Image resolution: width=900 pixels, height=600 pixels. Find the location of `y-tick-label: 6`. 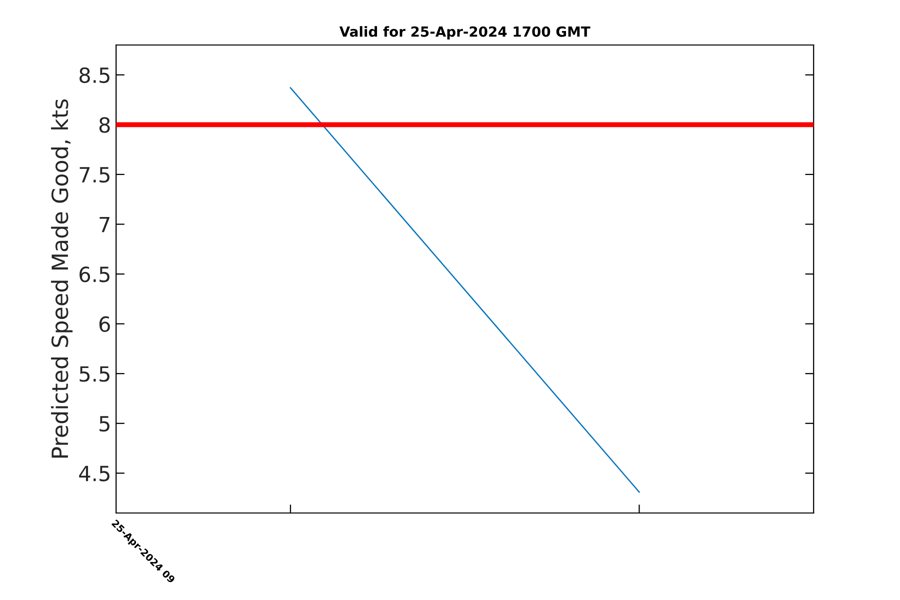

y-tick-label: 6 is located at coordinates (104, 324).